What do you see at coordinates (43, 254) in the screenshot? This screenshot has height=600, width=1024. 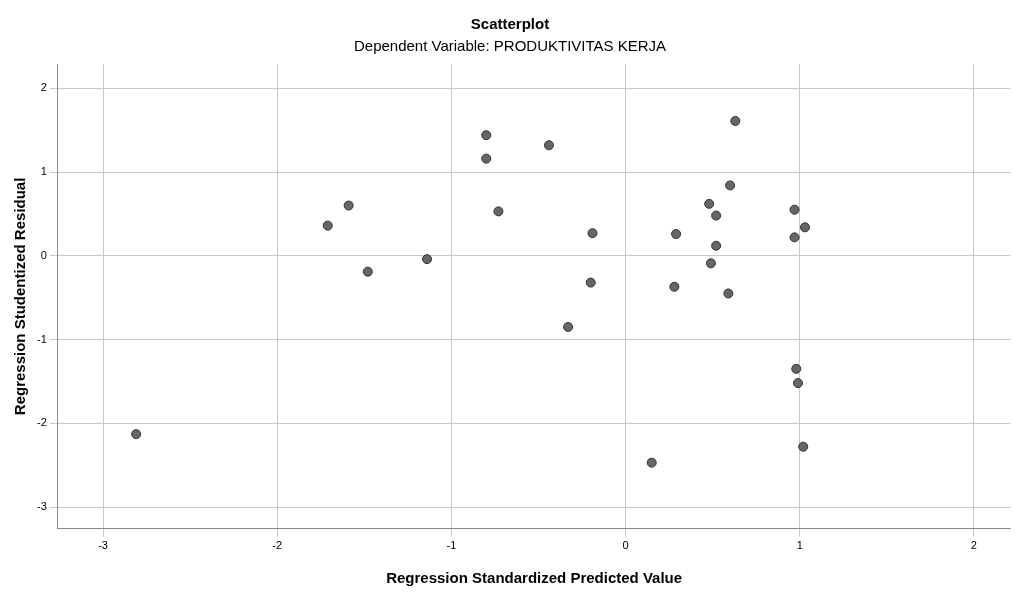 I see `y-tick-label: 0` at bounding box center [43, 254].